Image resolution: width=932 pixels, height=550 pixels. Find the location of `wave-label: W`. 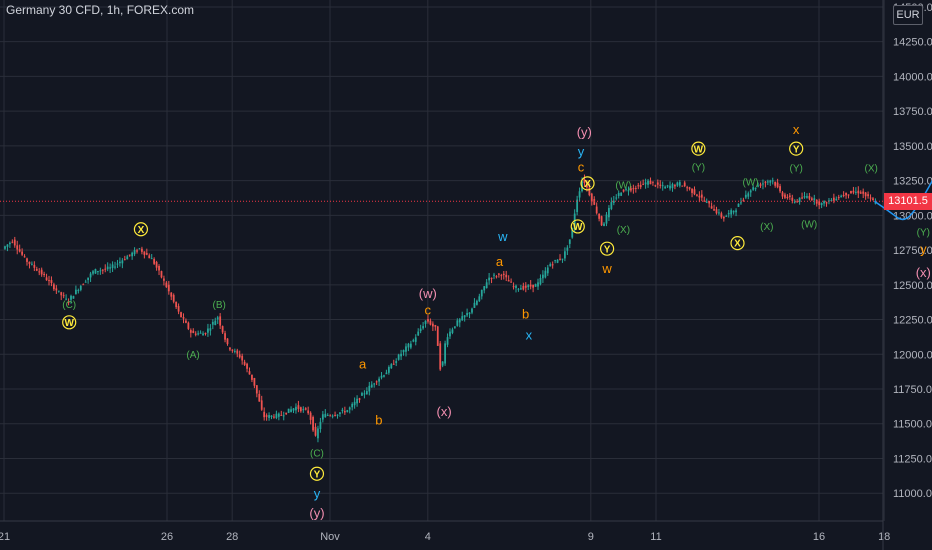

wave-label: W is located at coordinates (699, 149).